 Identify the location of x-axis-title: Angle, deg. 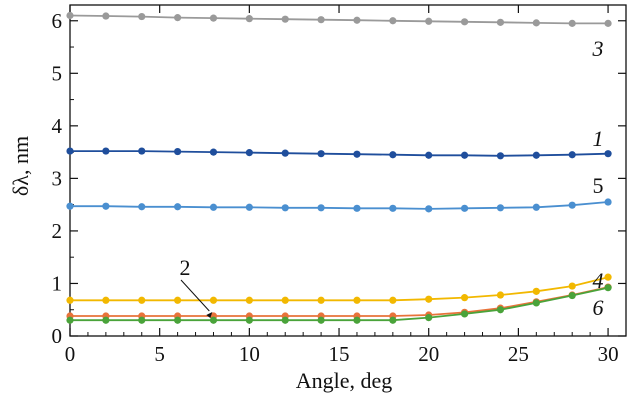
(344, 380).